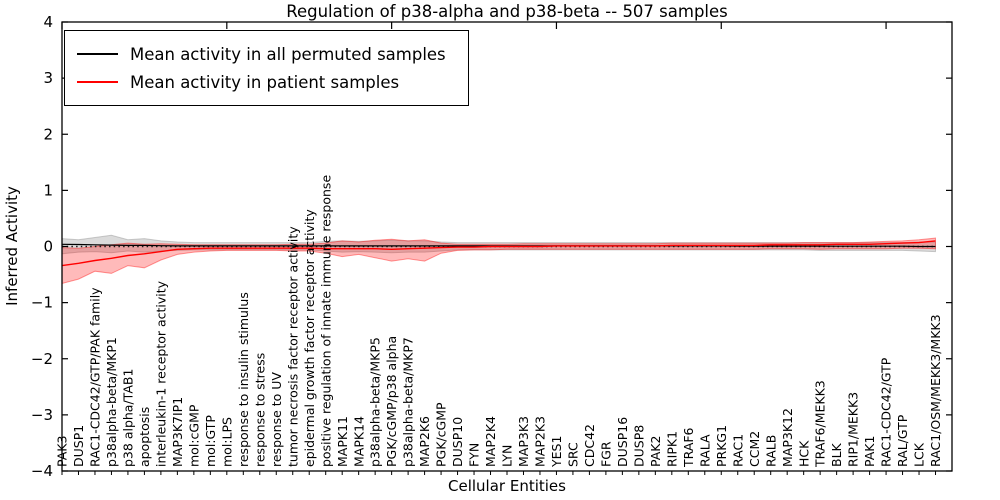 The width and height of the screenshot is (1000, 500). What do you see at coordinates (474, 455) in the screenshot?
I see `x-category-label: FYN` at bounding box center [474, 455].